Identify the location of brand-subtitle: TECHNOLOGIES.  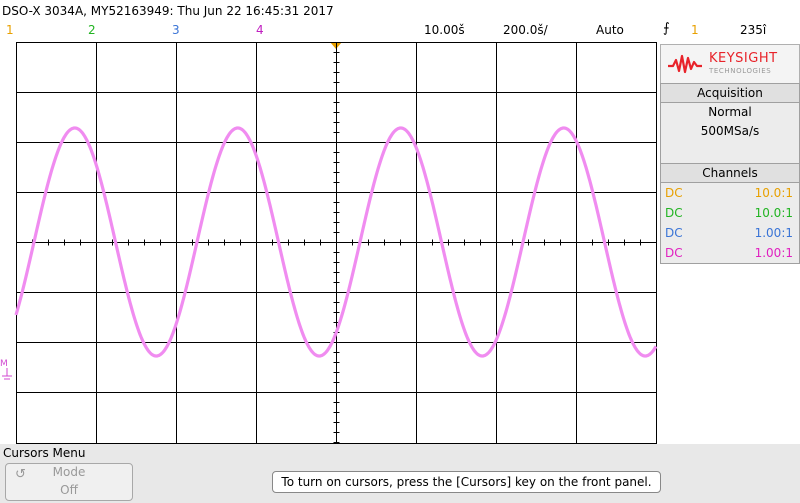
(740, 71).